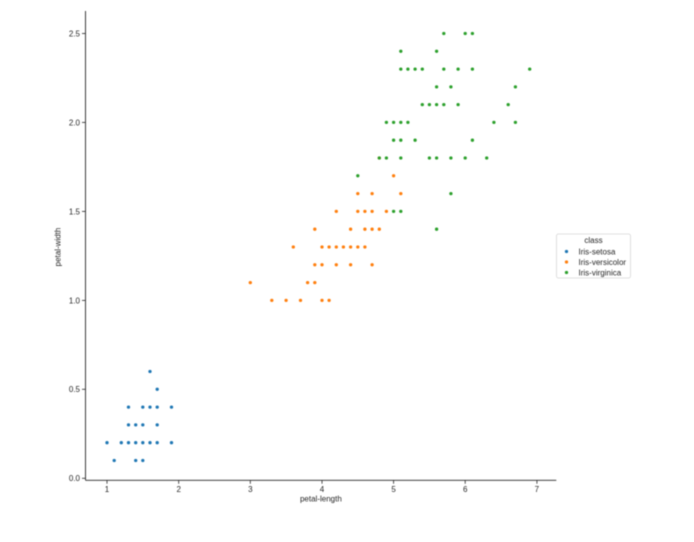 Image resolution: width=694 pixels, height=542 pixels. What do you see at coordinates (603, 262) in the screenshot?
I see `svg-text: Iris-versicolor` at bounding box center [603, 262].